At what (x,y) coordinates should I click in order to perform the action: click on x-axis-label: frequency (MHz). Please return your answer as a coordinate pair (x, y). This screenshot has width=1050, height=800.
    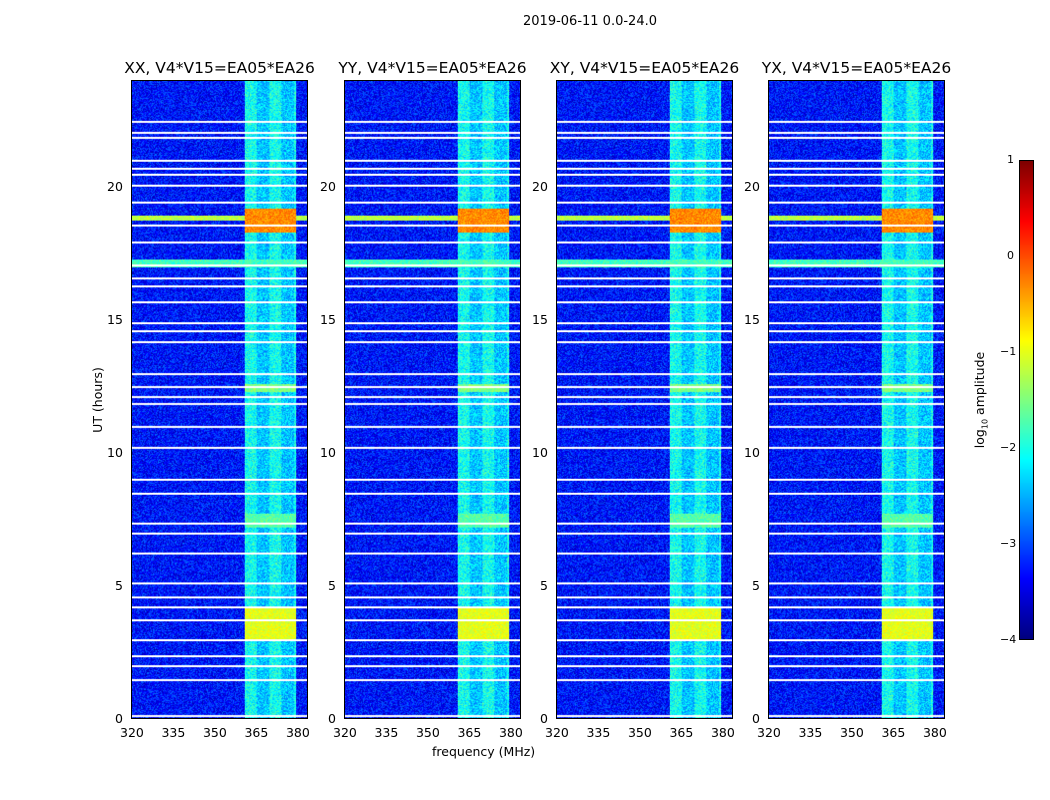
    Looking at the image, I should click on (484, 751).